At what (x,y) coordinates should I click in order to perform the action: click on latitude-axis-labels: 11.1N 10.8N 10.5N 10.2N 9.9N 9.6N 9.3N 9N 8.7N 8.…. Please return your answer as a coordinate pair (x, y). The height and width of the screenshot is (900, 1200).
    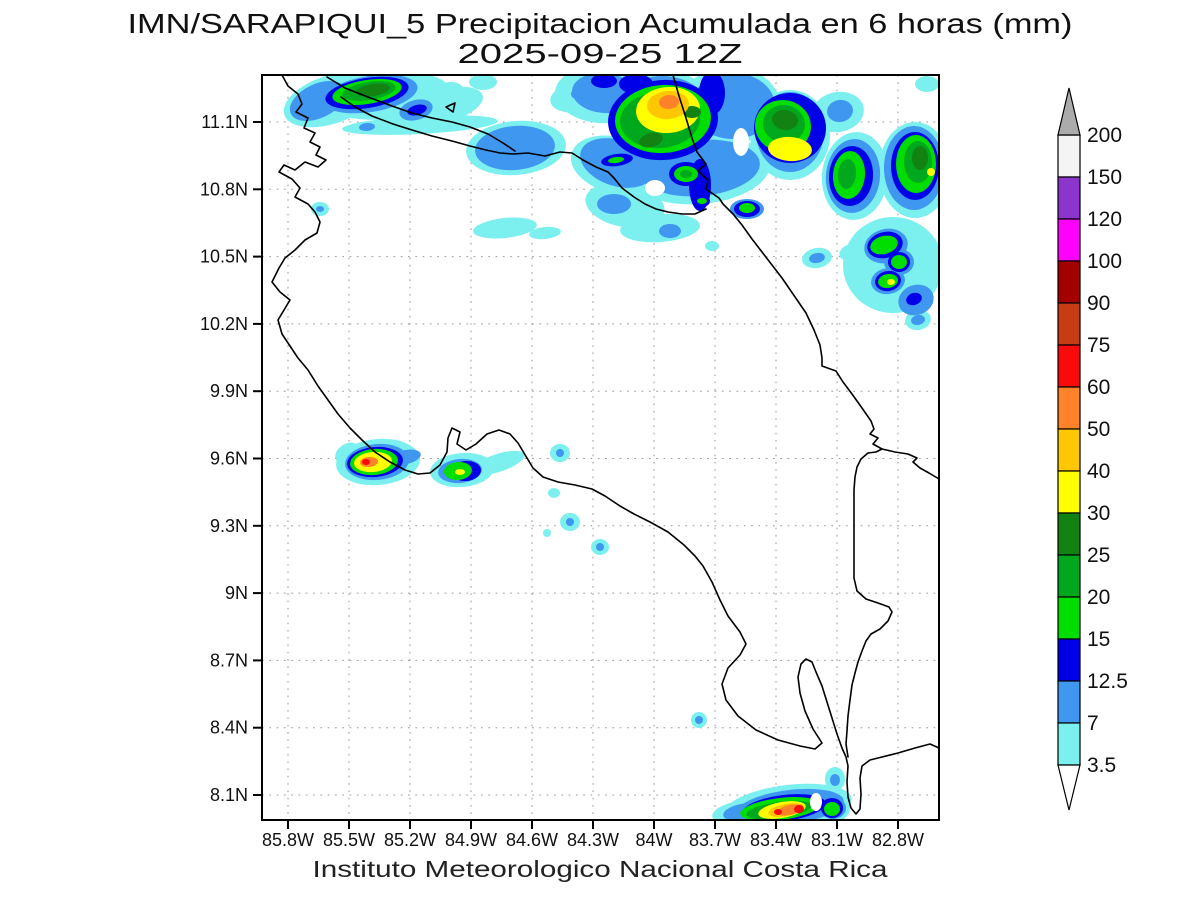
    Looking at the image, I should click on (224, 458).